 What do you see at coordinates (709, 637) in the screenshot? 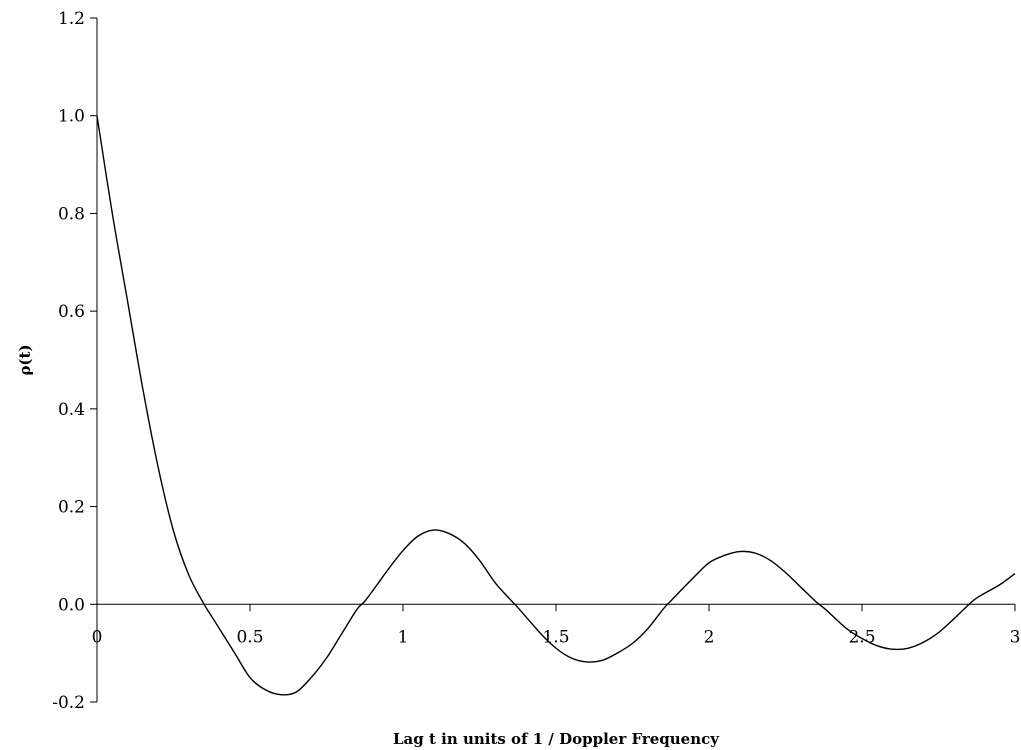
I see `x-tick-label: 2` at bounding box center [709, 637].